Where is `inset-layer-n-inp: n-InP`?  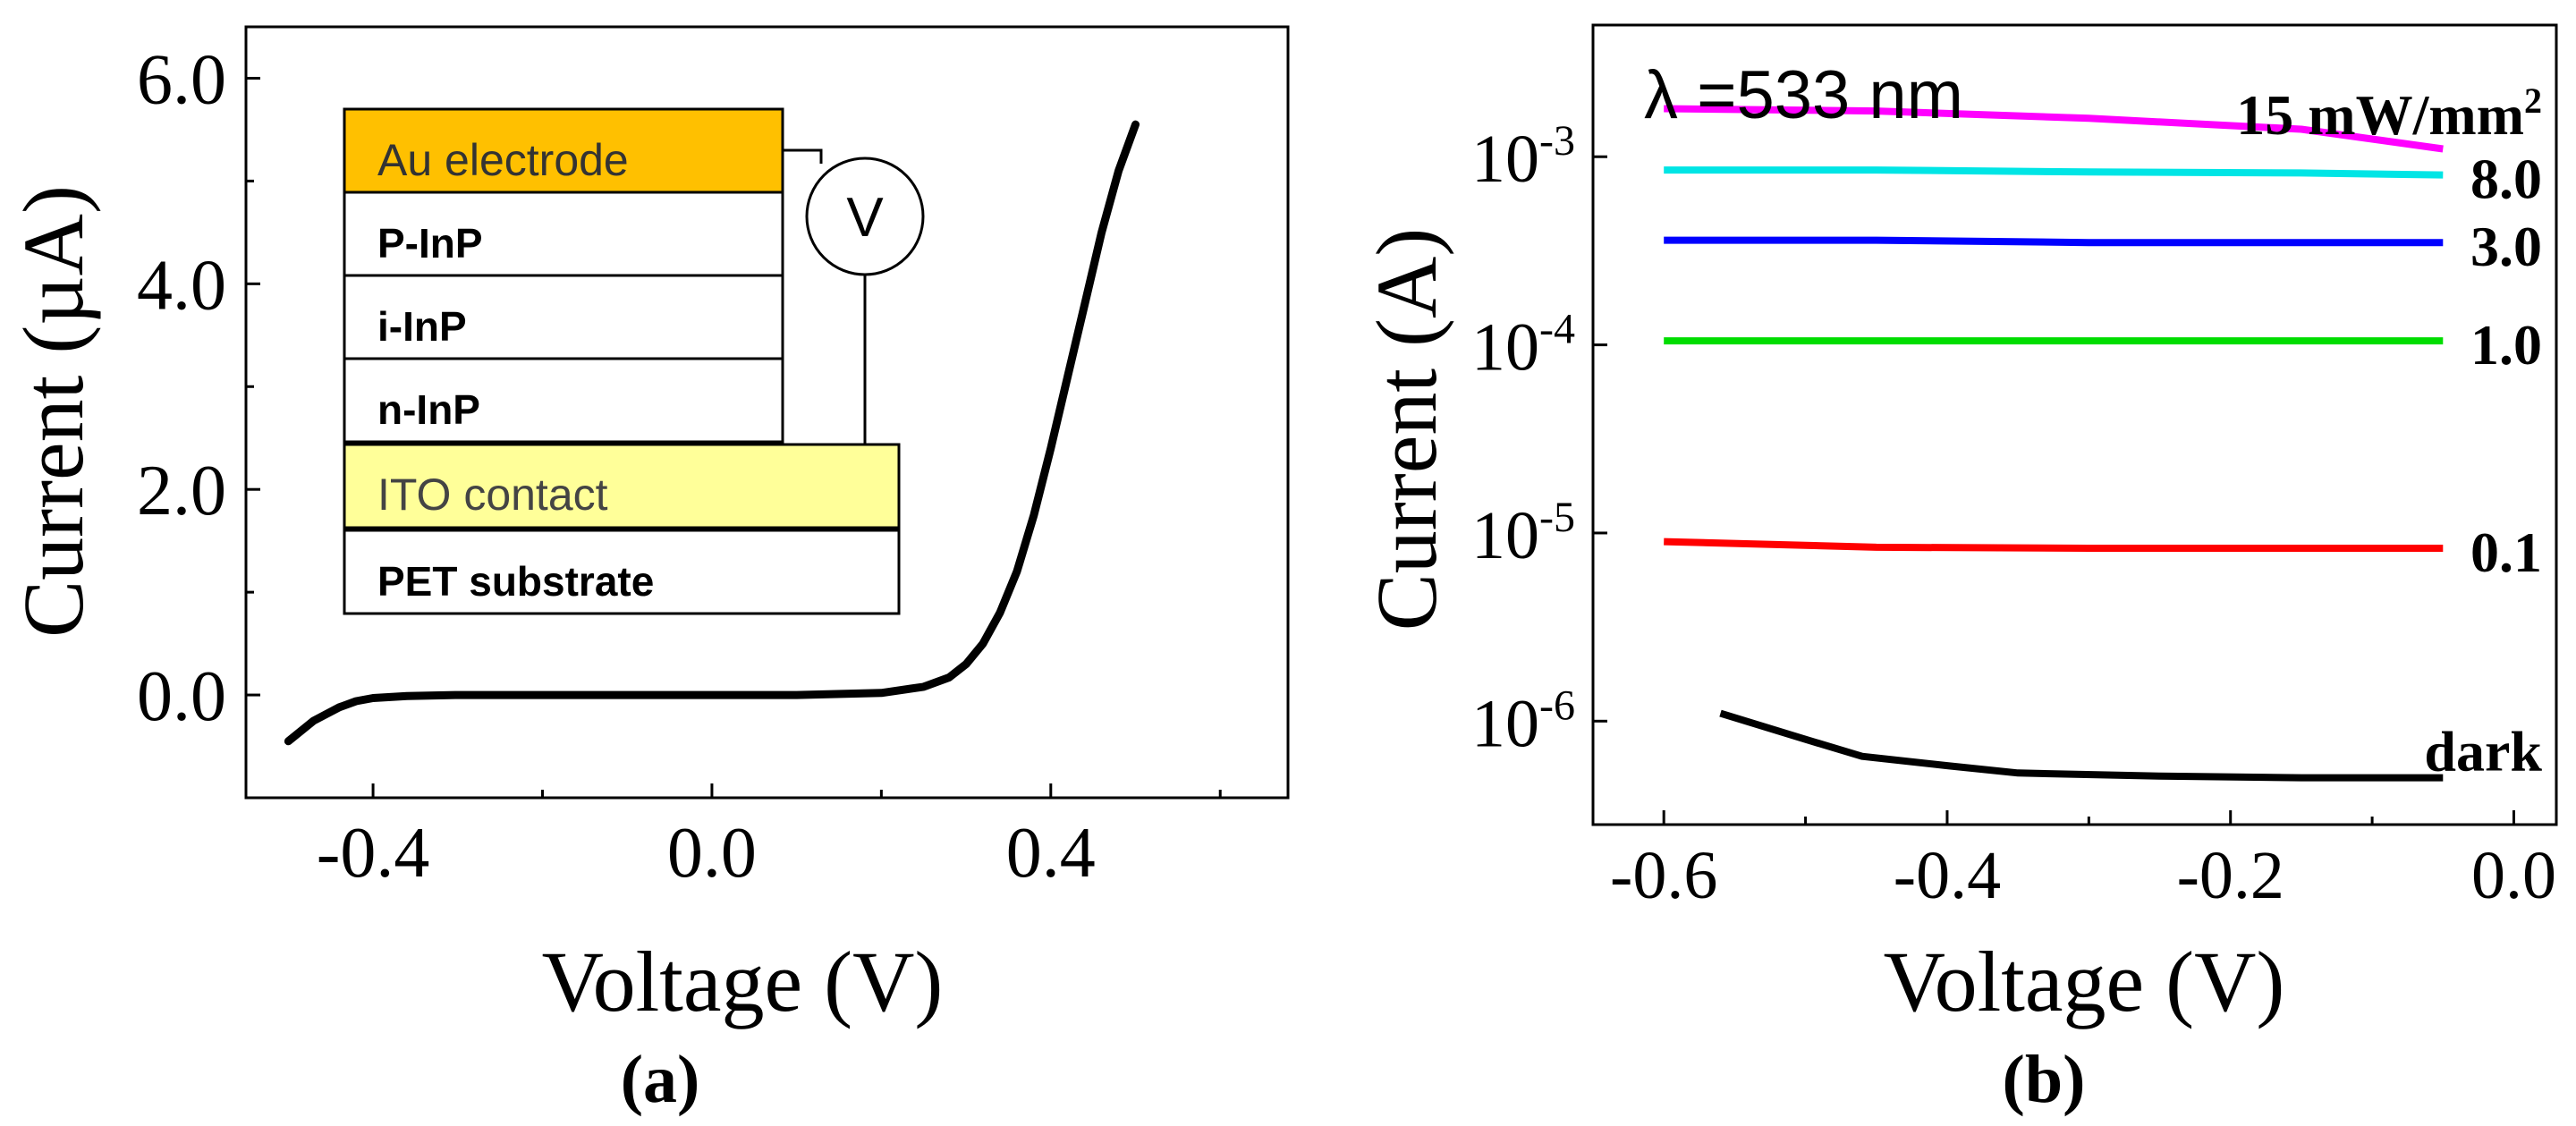
inset-layer-n-inp: n-InP is located at coordinates (563, 401).